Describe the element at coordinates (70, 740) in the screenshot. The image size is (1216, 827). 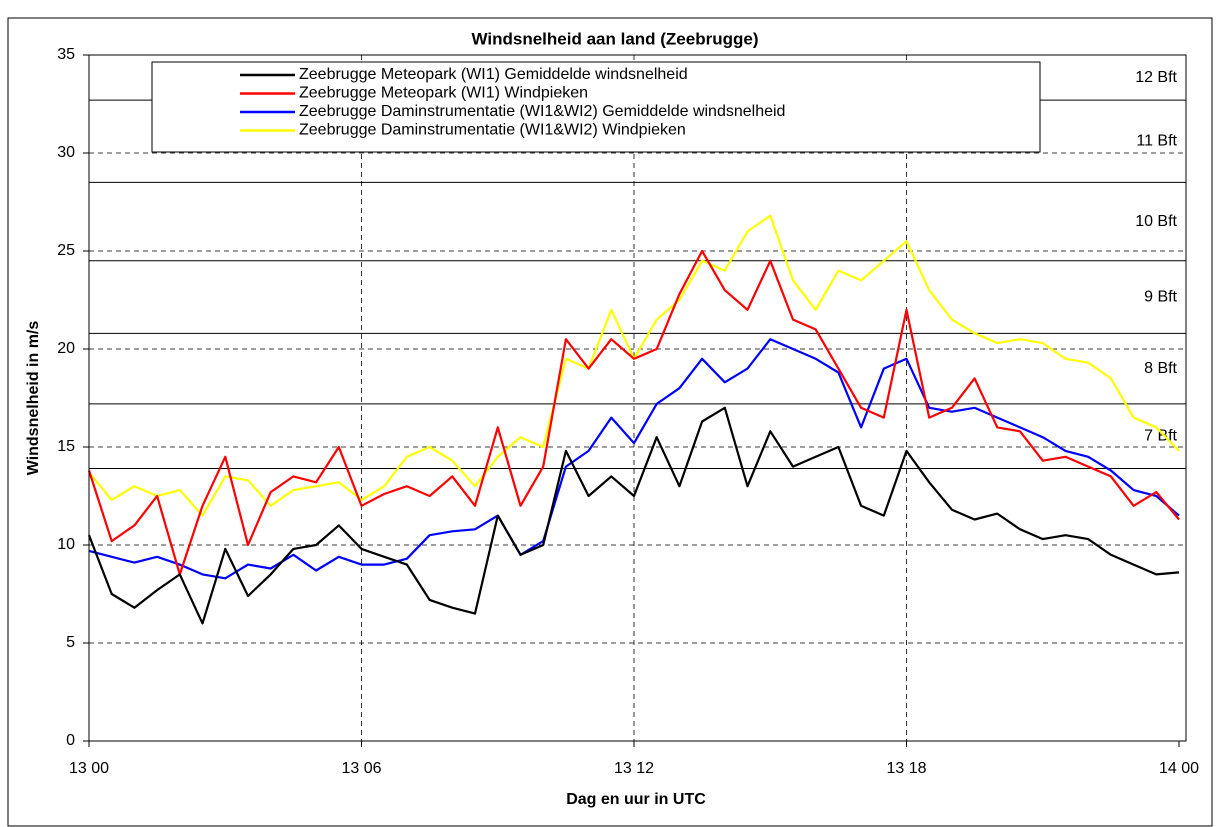
I see `y-tick-label: 0` at that location.